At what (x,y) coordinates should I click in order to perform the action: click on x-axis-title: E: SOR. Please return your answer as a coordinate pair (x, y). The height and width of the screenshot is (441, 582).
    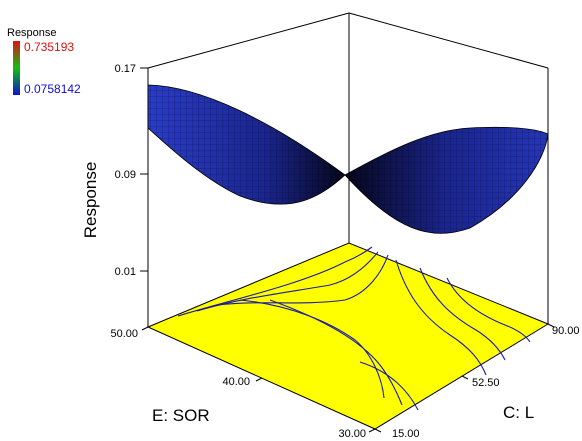
    Looking at the image, I should click on (181, 415).